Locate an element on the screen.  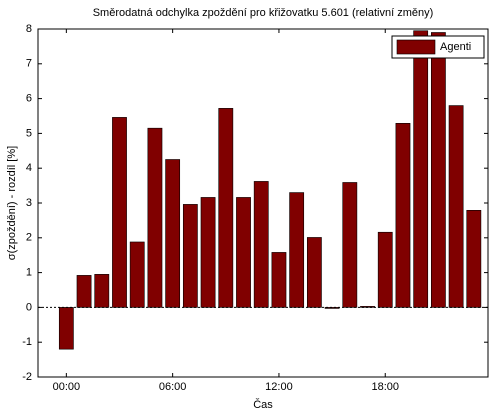
y-tick-label: 3 is located at coordinates (29, 203).